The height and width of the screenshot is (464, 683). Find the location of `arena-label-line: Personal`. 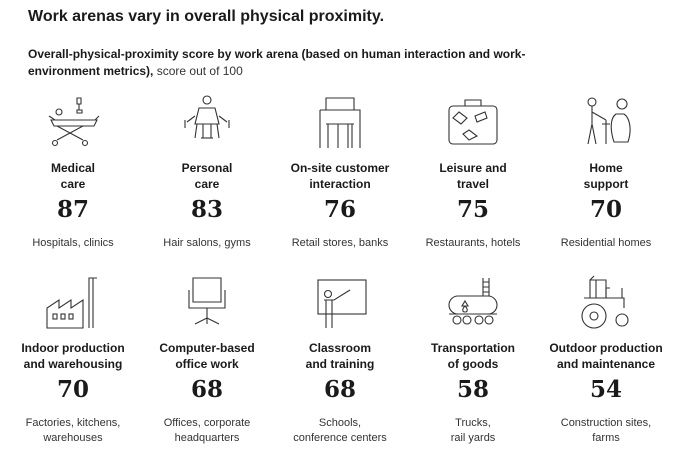

arena-label-line: Personal is located at coordinates (207, 168).